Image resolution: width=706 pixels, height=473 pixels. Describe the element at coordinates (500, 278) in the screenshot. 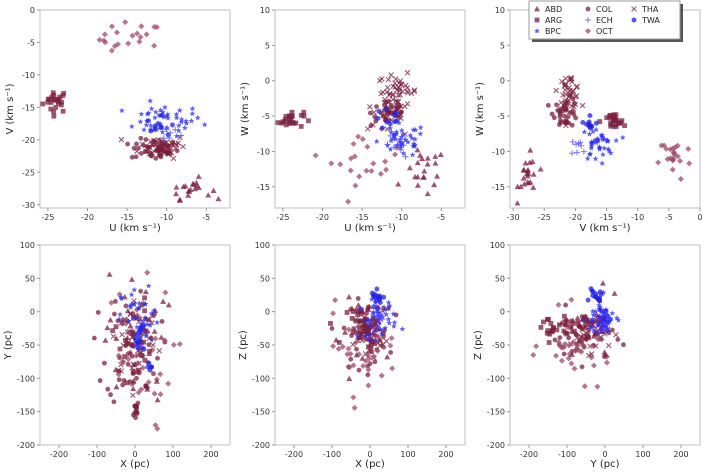

I see `y-tick-label: 50` at that location.